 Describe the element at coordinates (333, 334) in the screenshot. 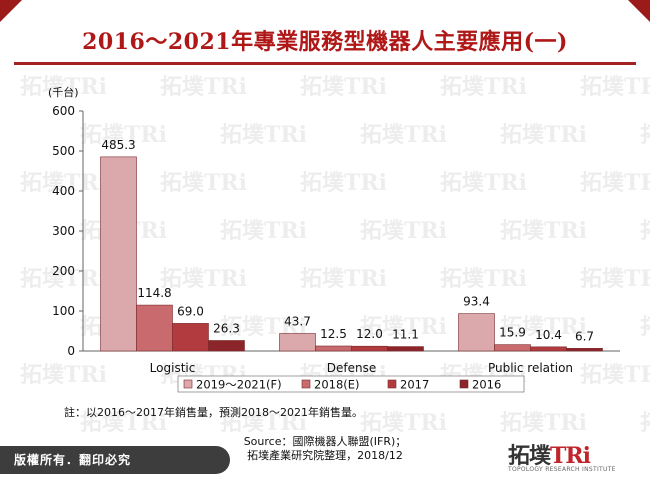

I see `bar-value-label: 12.5` at that location.